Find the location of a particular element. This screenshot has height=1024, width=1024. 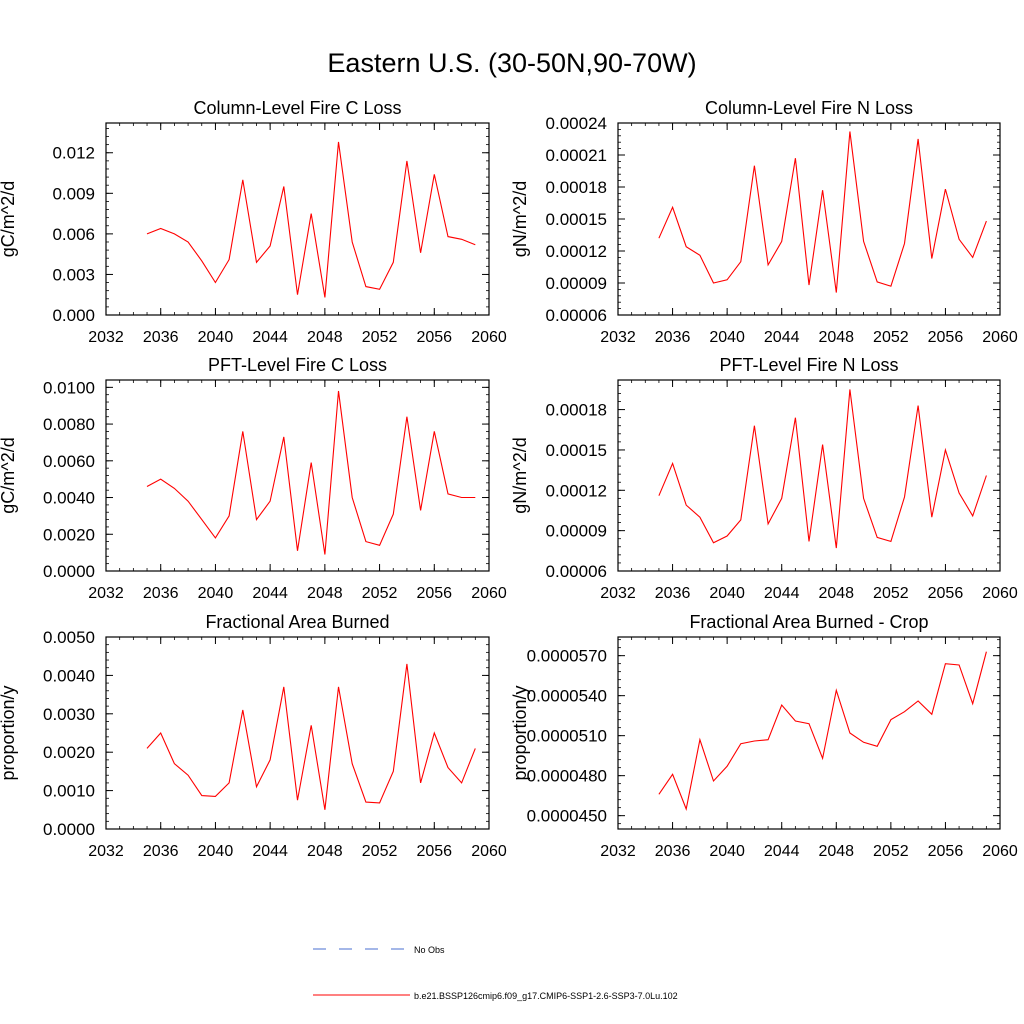

y-tick-label: 0.009 is located at coordinates (73, 193).